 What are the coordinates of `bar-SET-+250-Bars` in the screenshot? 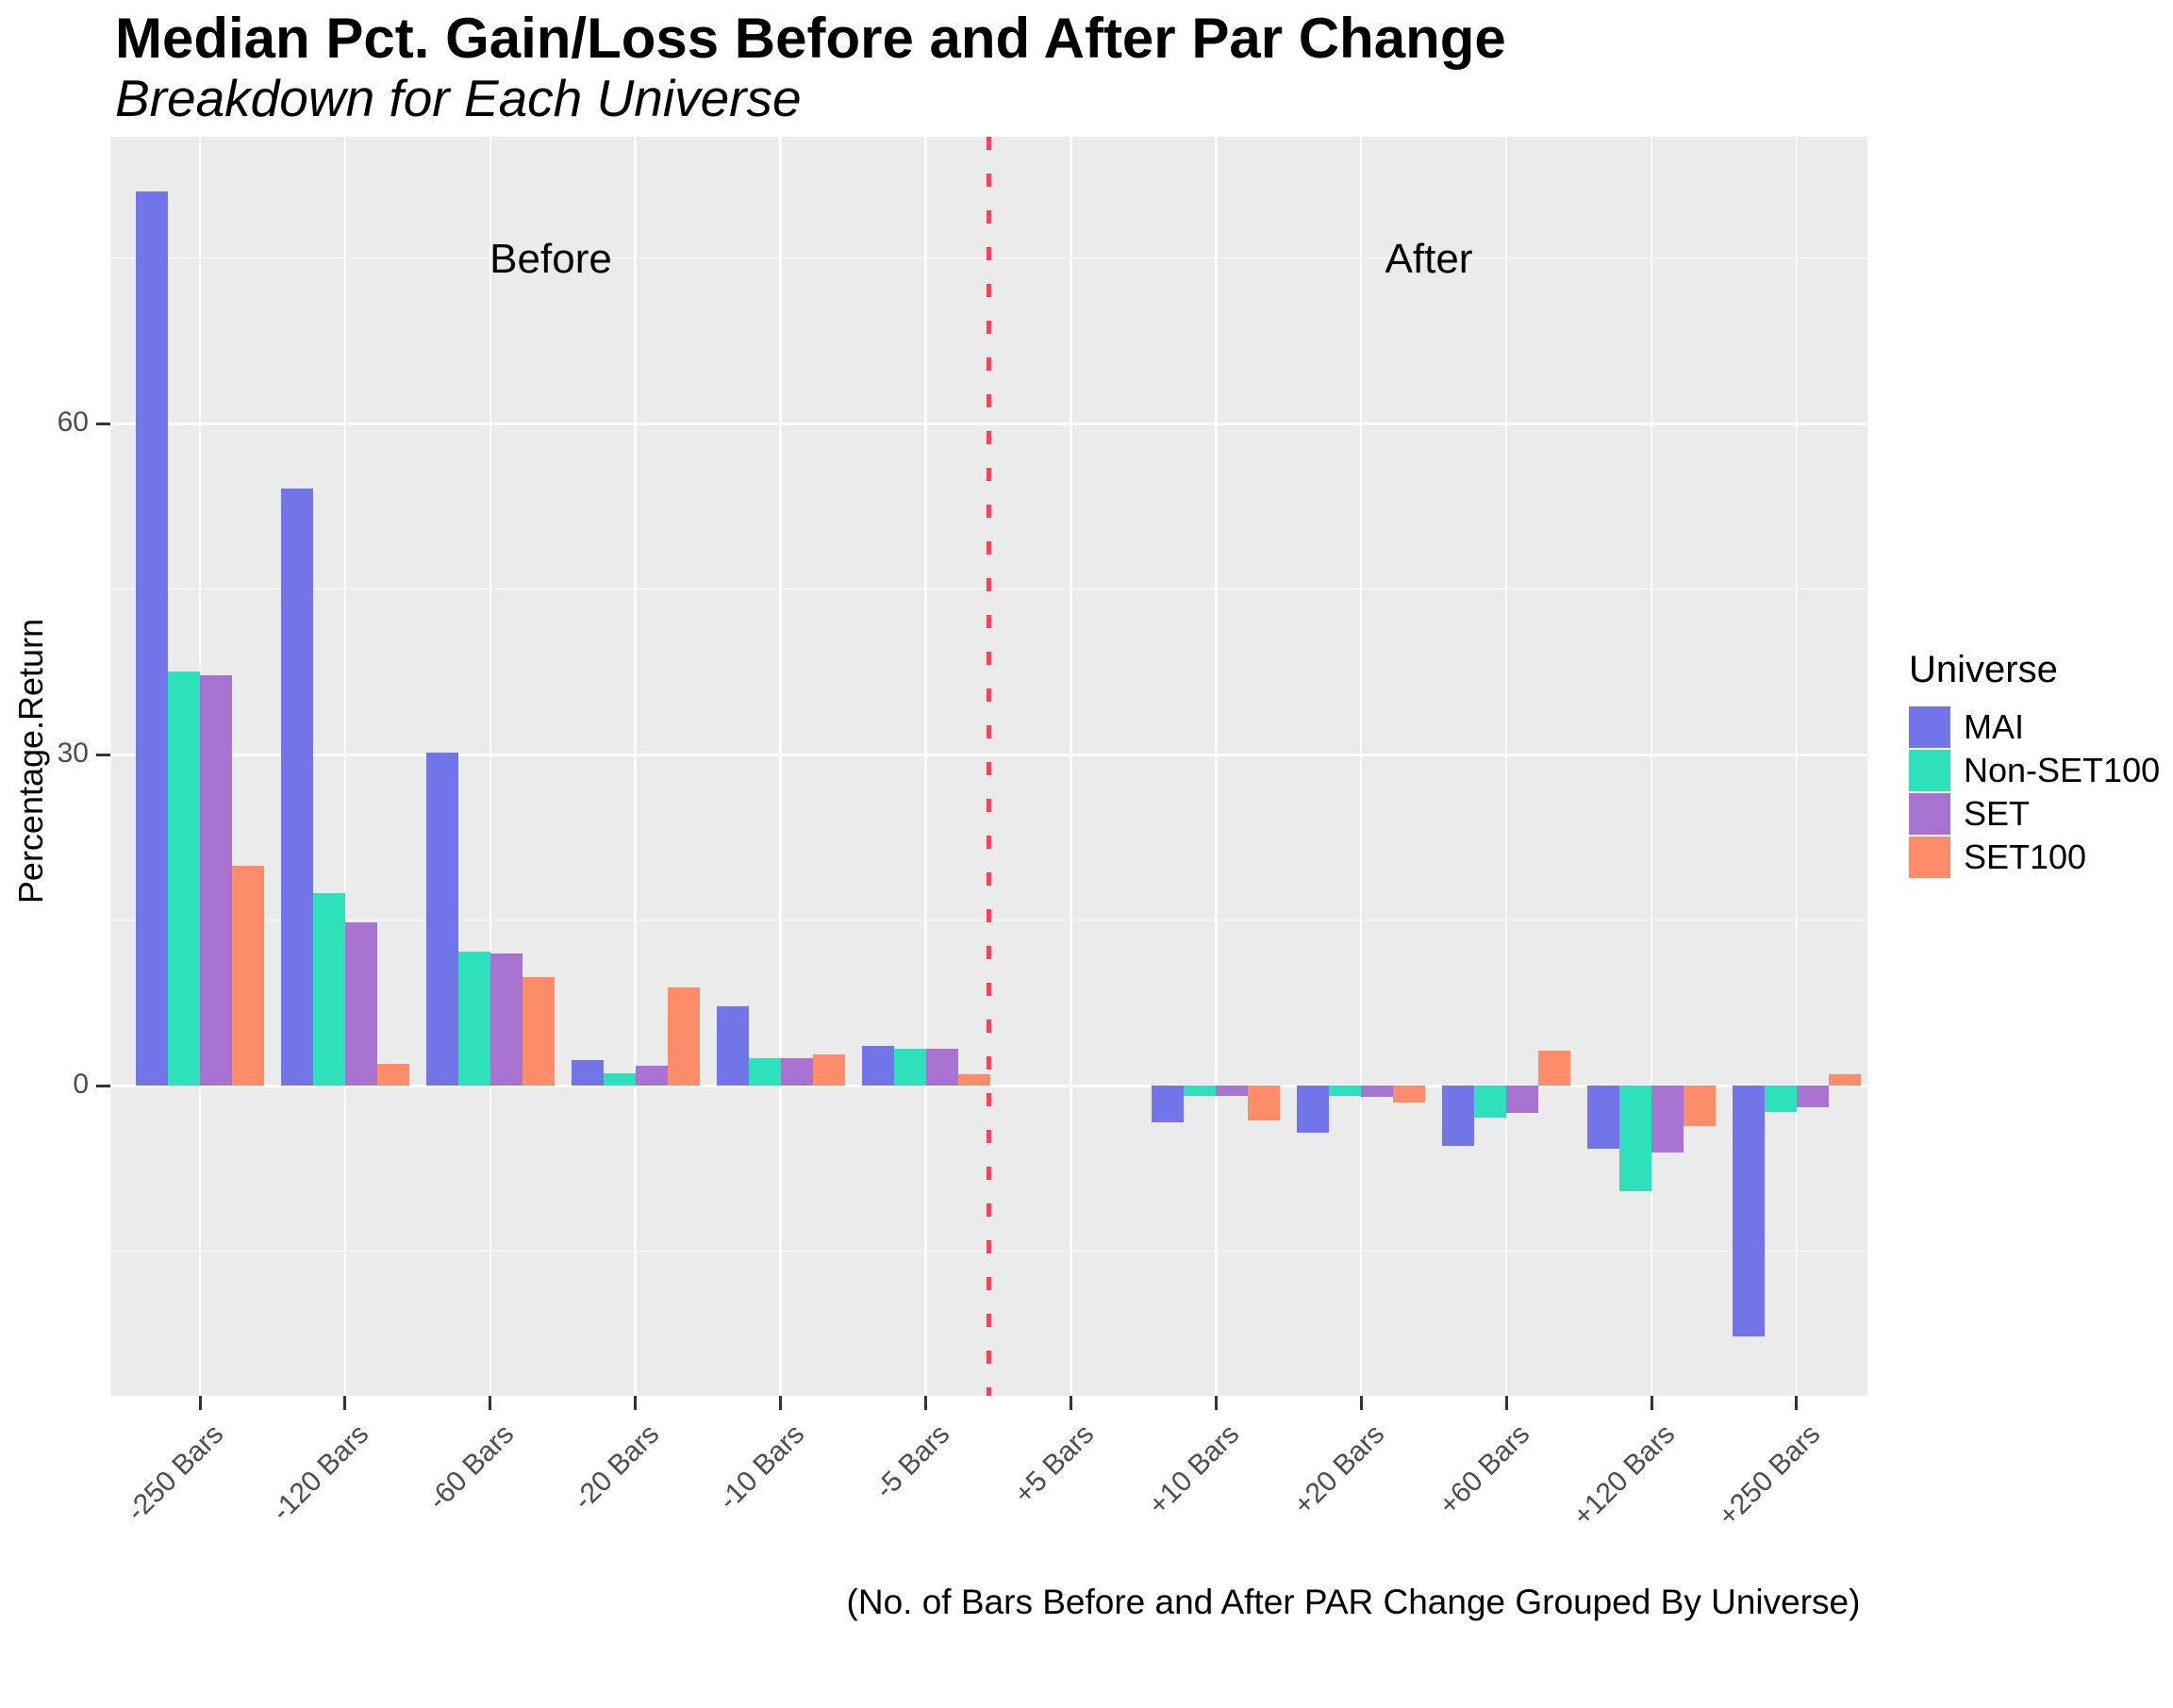 It's located at (1813, 1097).